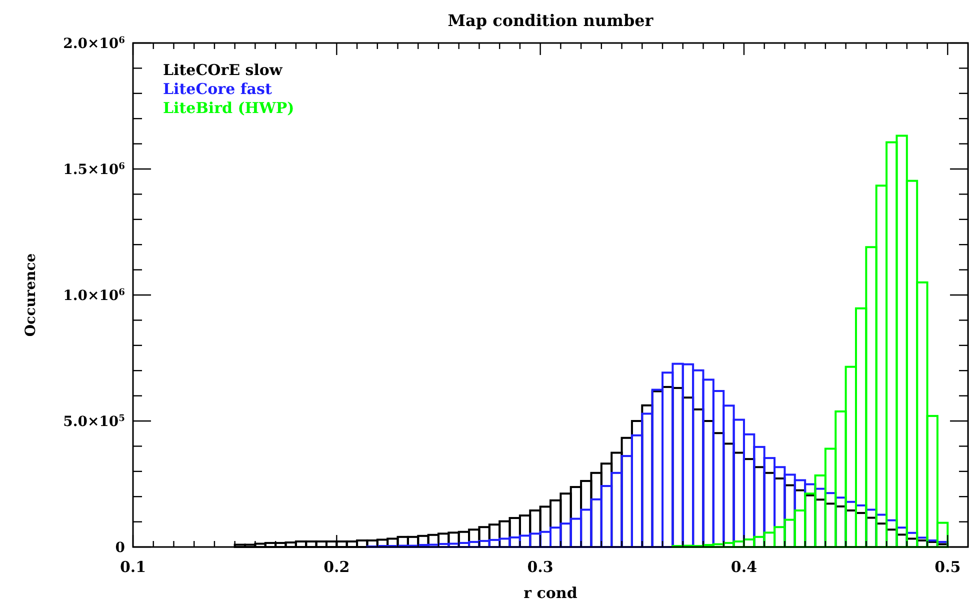 This screenshot has height=605, width=969. What do you see at coordinates (94, 421) in the screenshot?
I see `y-tick-label: 5.0×10$^{5}$` at bounding box center [94, 421].